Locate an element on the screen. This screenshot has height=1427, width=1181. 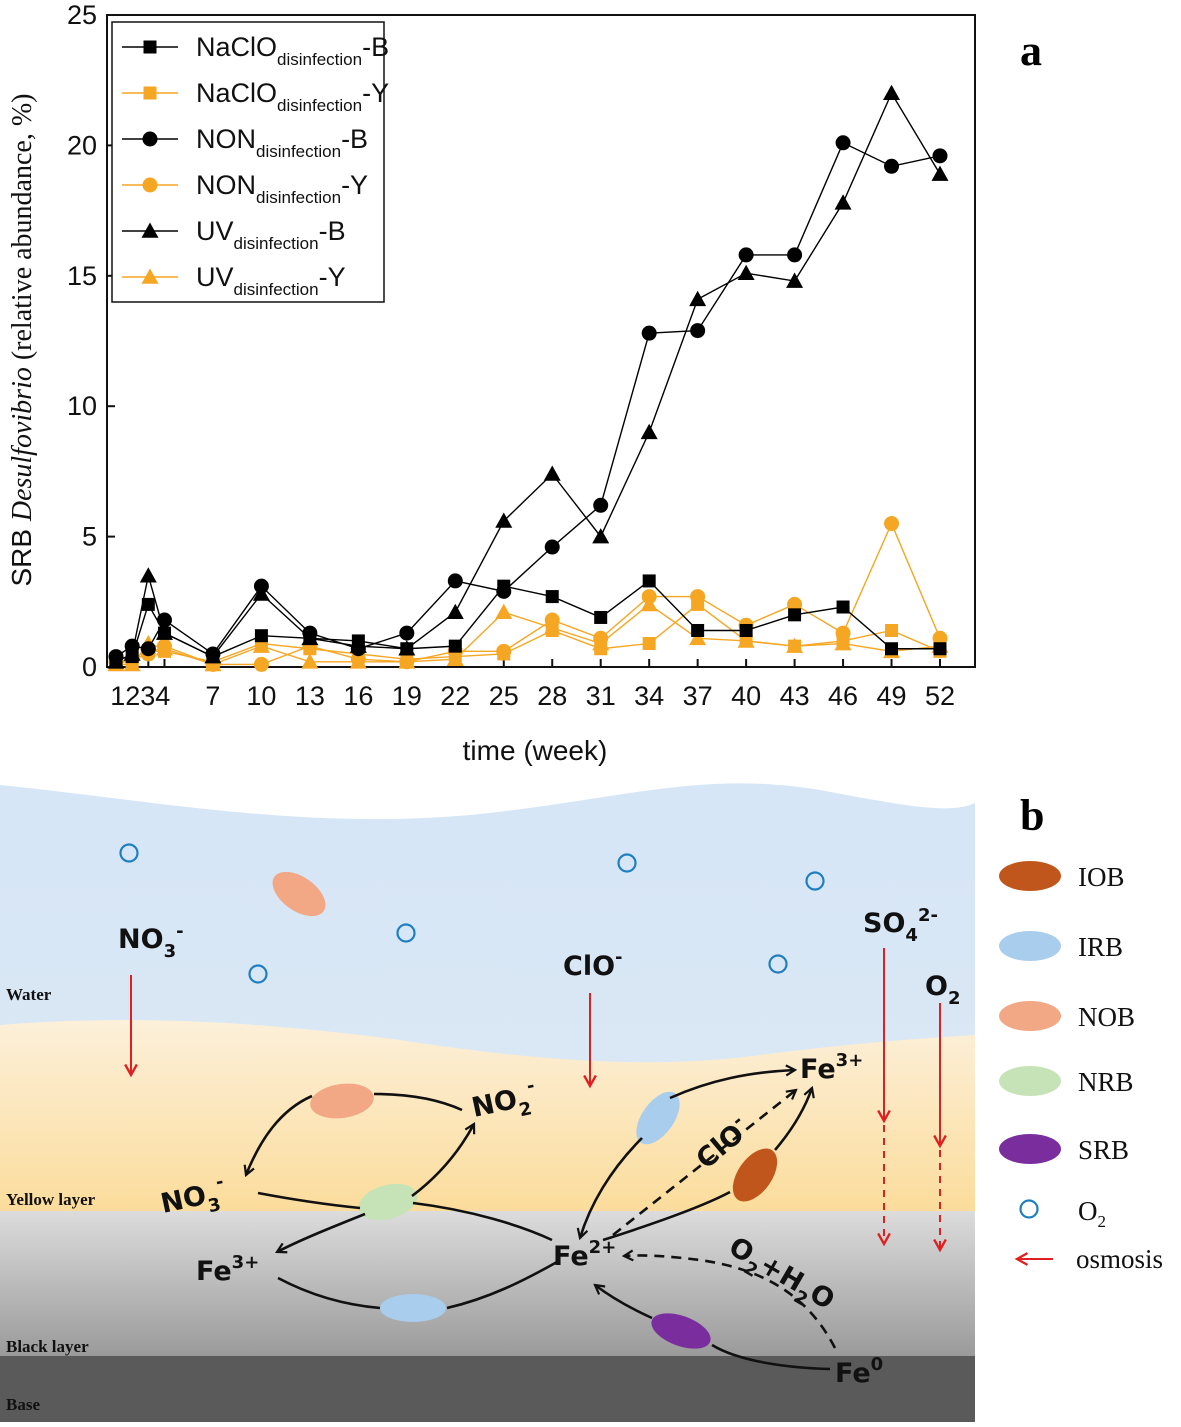
legend-o2-label: O2 is located at coordinates (1092, 1213).